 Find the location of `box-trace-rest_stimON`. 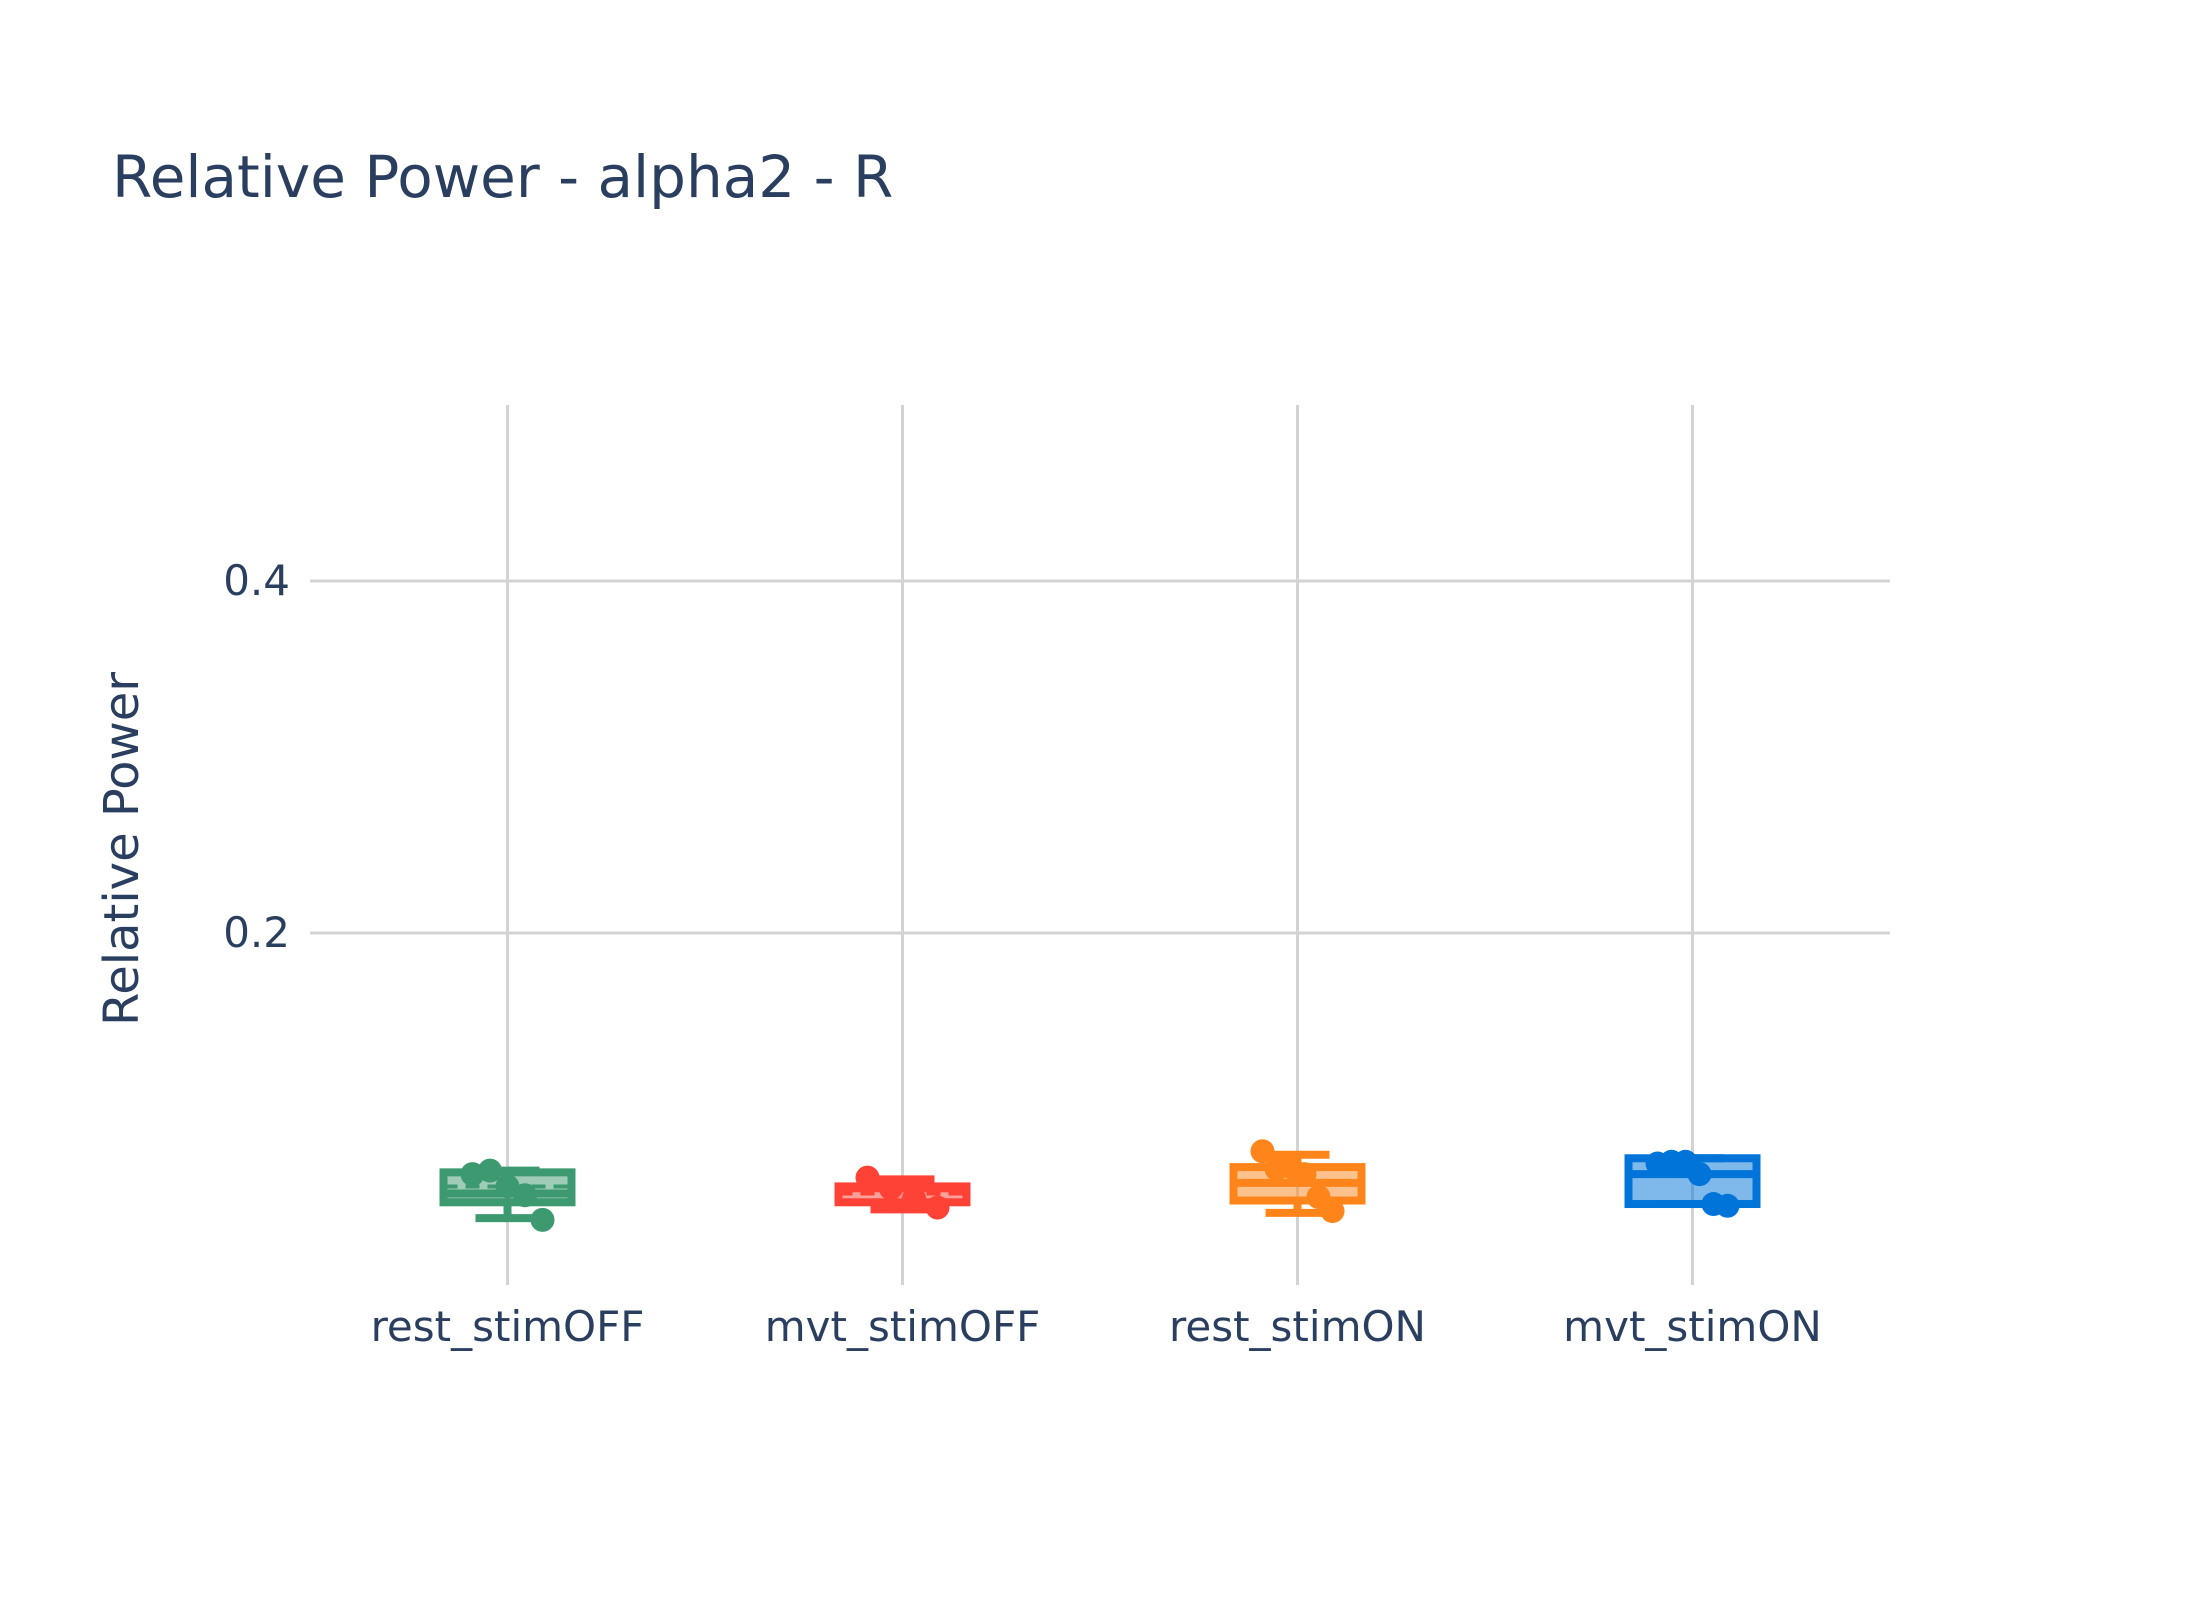

box-trace-rest_stimON is located at coordinates (1297, 1181).